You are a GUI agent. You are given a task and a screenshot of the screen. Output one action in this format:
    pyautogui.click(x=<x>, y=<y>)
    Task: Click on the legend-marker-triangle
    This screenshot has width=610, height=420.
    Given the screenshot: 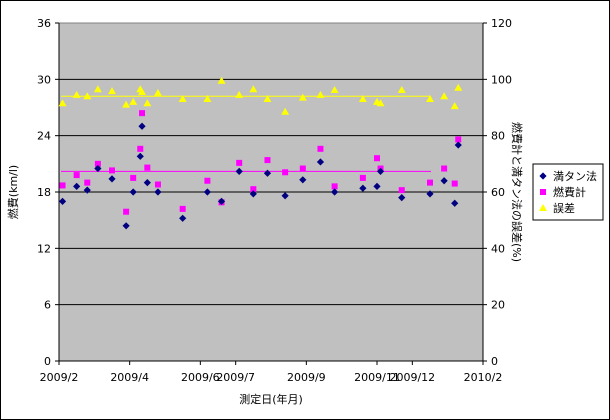 What is the action you would take?
    pyautogui.click(x=543, y=207)
    